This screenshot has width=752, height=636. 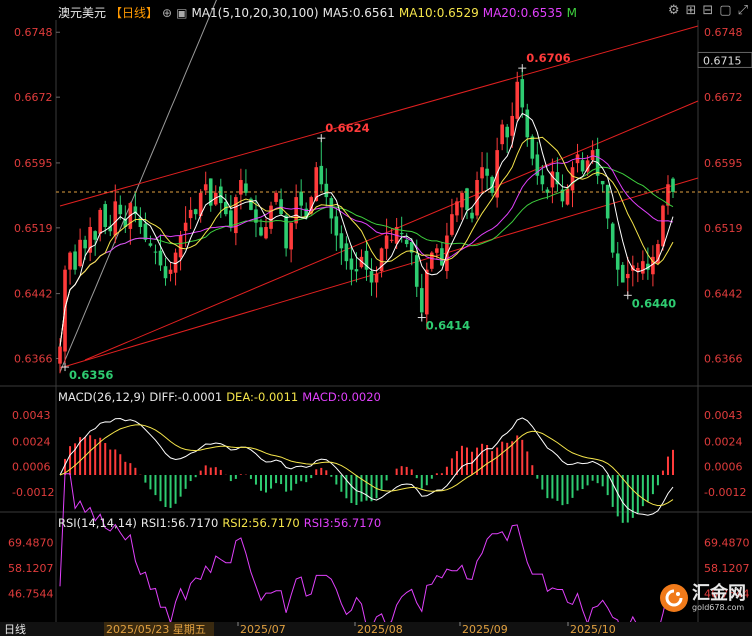 What do you see at coordinates (718, 607) in the screenshot?
I see `watermark-url: gold678.com` at bounding box center [718, 607].